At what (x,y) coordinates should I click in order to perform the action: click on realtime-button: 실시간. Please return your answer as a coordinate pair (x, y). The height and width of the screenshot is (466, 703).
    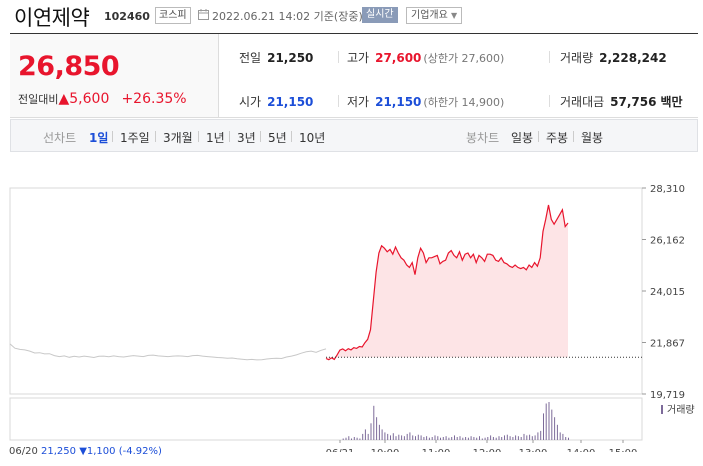
    Looking at the image, I should click on (380, 15).